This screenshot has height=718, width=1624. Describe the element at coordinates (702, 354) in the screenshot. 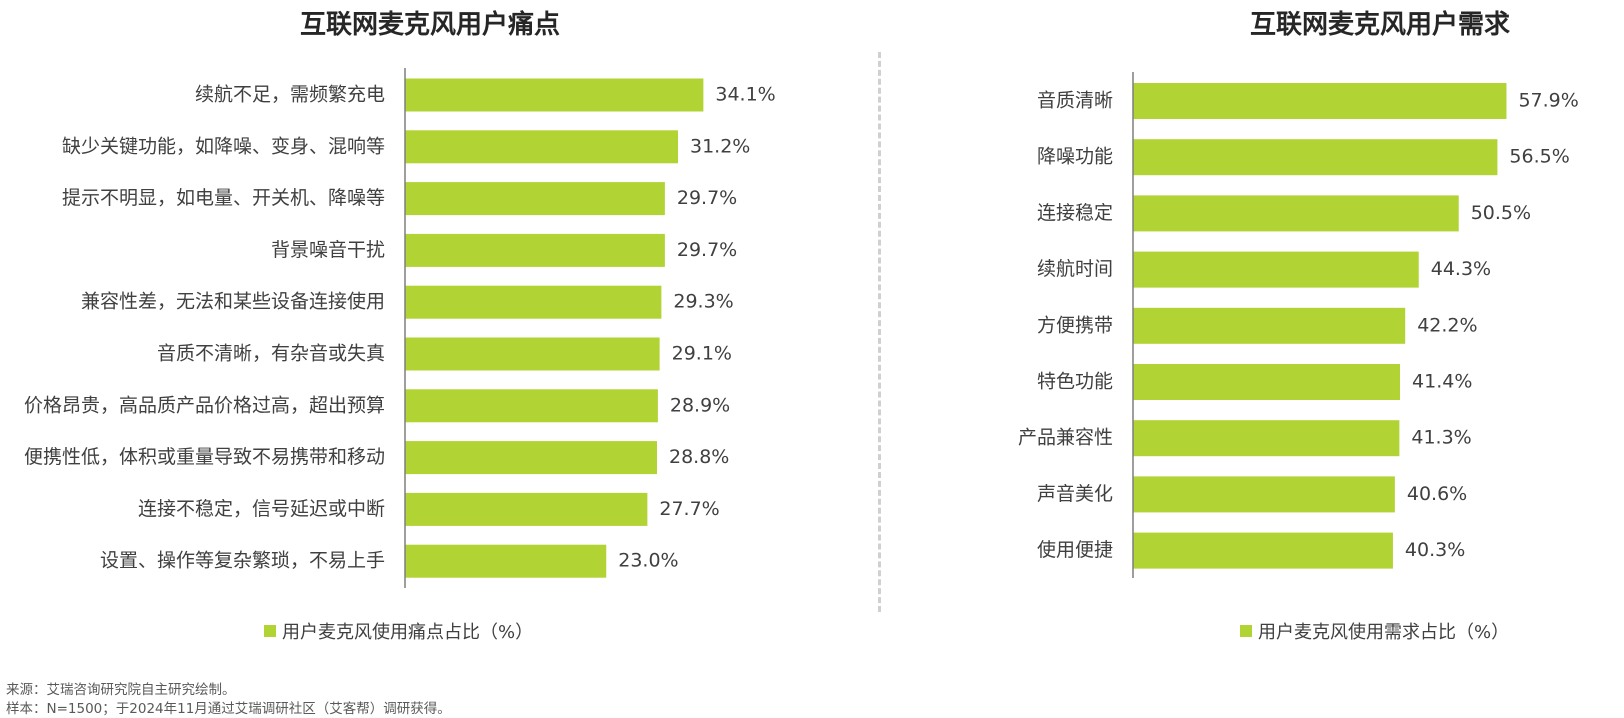

I see `value-label-pain-5: 29.1%` at that location.